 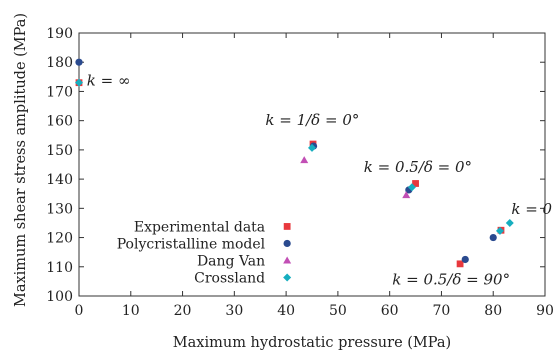 I want to click on annotation-label: k = 0.5/δ = 90°, so click(x=451, y=279).